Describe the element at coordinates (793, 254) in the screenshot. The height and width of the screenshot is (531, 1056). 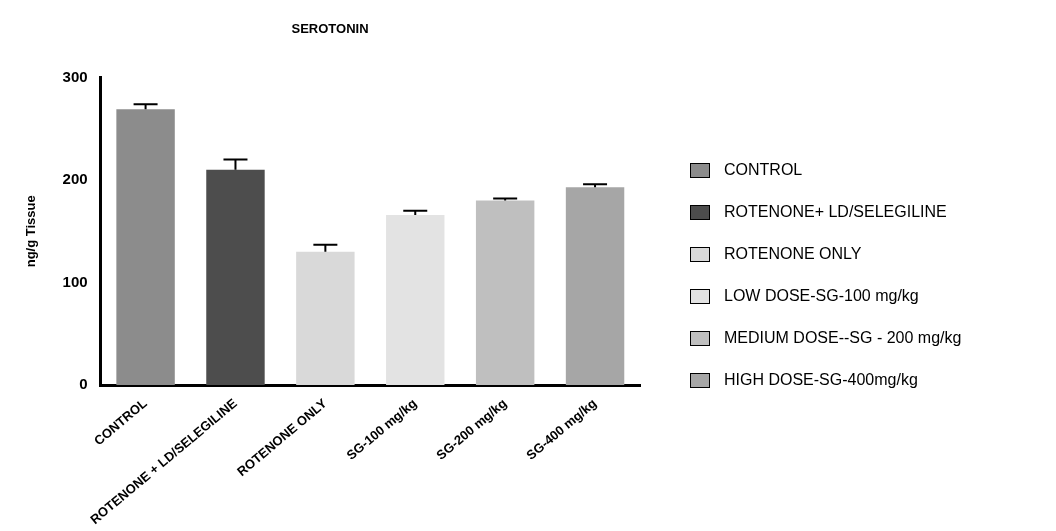
I see `legend-label: ROTENONE ONLY` at that location.